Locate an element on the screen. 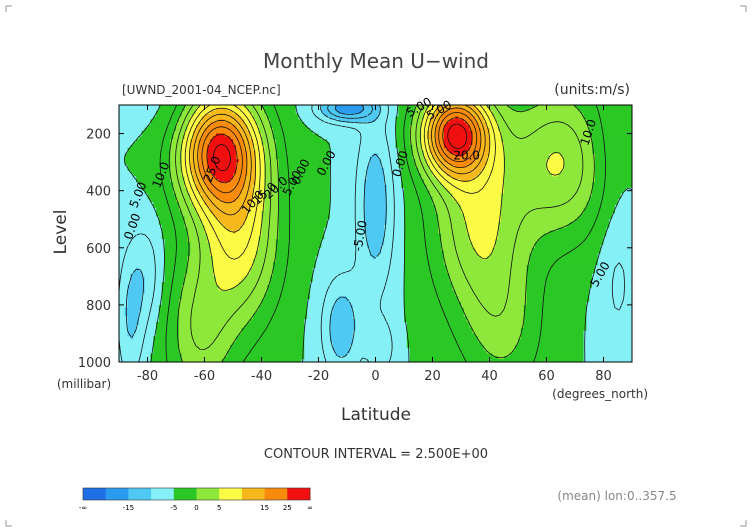  contour-interval-text: CONTOUR INTERVAL = 2.500E+00 is located at coordinates (376, 454).